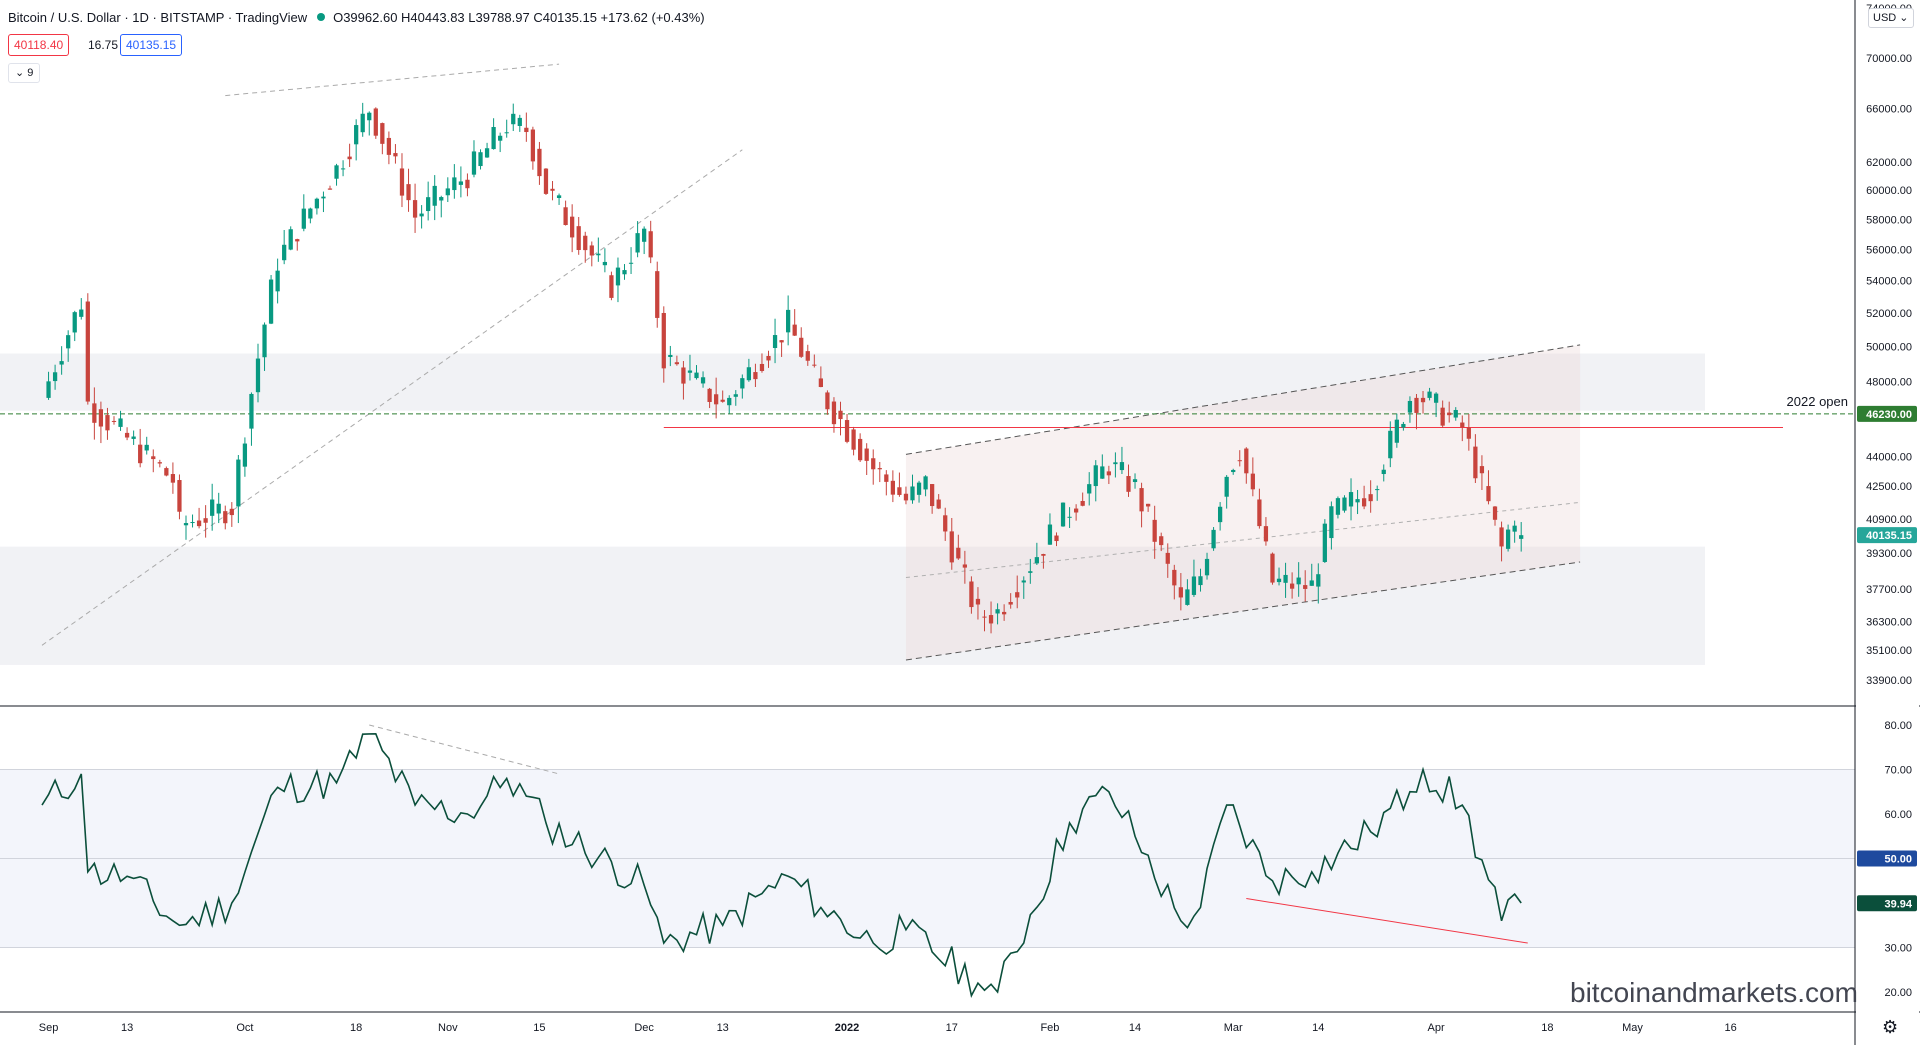 The width and height of the screenshot is (1920, 1045). Describe the element at coordinates (392, 80) in the screenshot. I see `trendline` at that location.